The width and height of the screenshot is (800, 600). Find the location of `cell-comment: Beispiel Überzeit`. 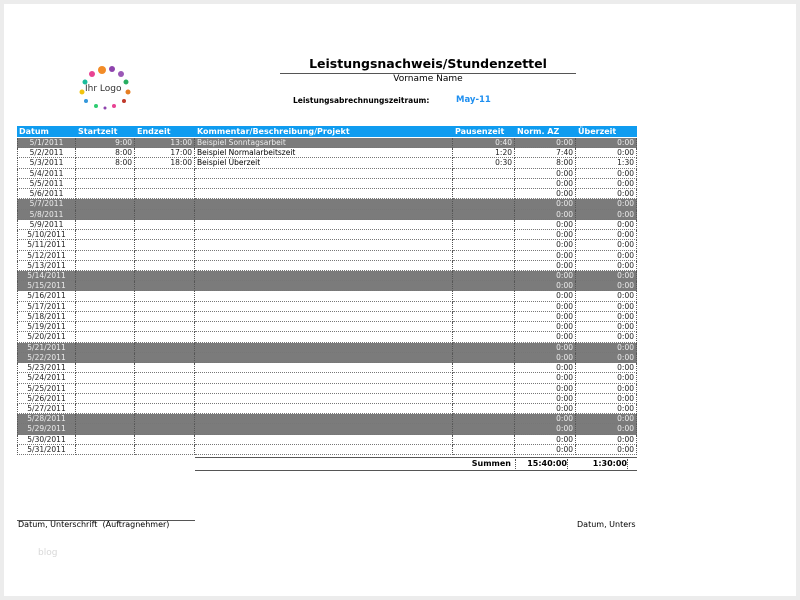

cell-comment: Beispiel Überzeit is located at coordinates (324, 163).